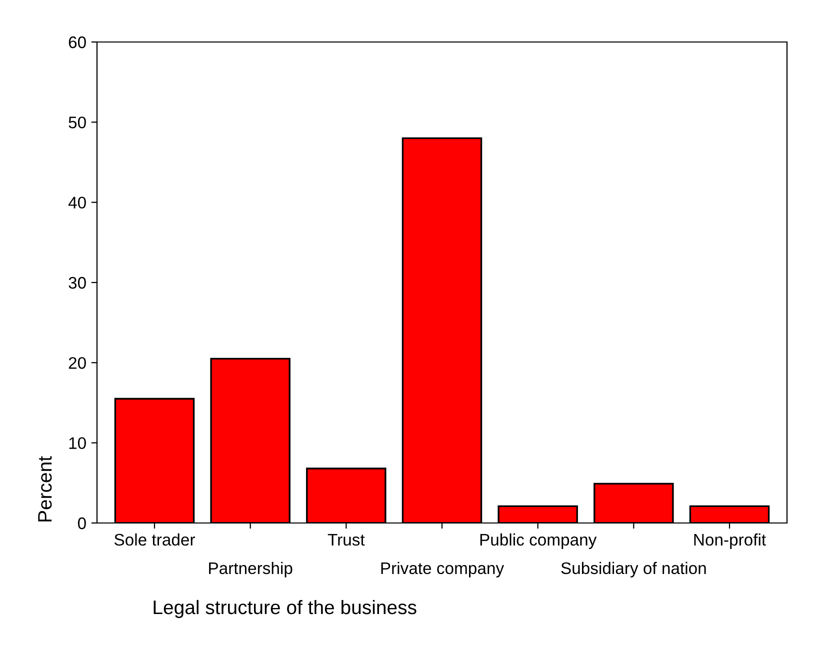  I want to click on y-tick-label: 20, so click(77, 363).